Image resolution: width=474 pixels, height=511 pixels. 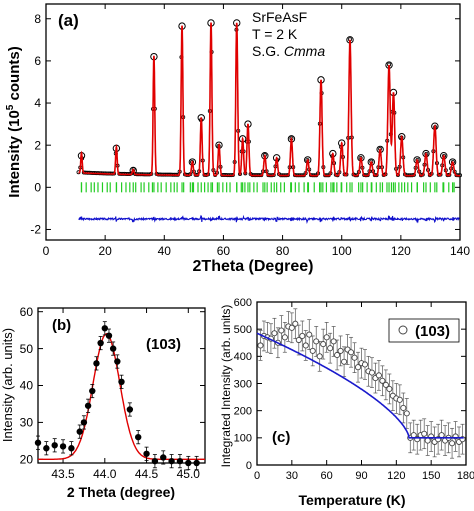 What do you see at coordinates (37, 61) in the screenshot?
I see `panel-a-y-tick-label: 6` at bounding box center [37, 61].